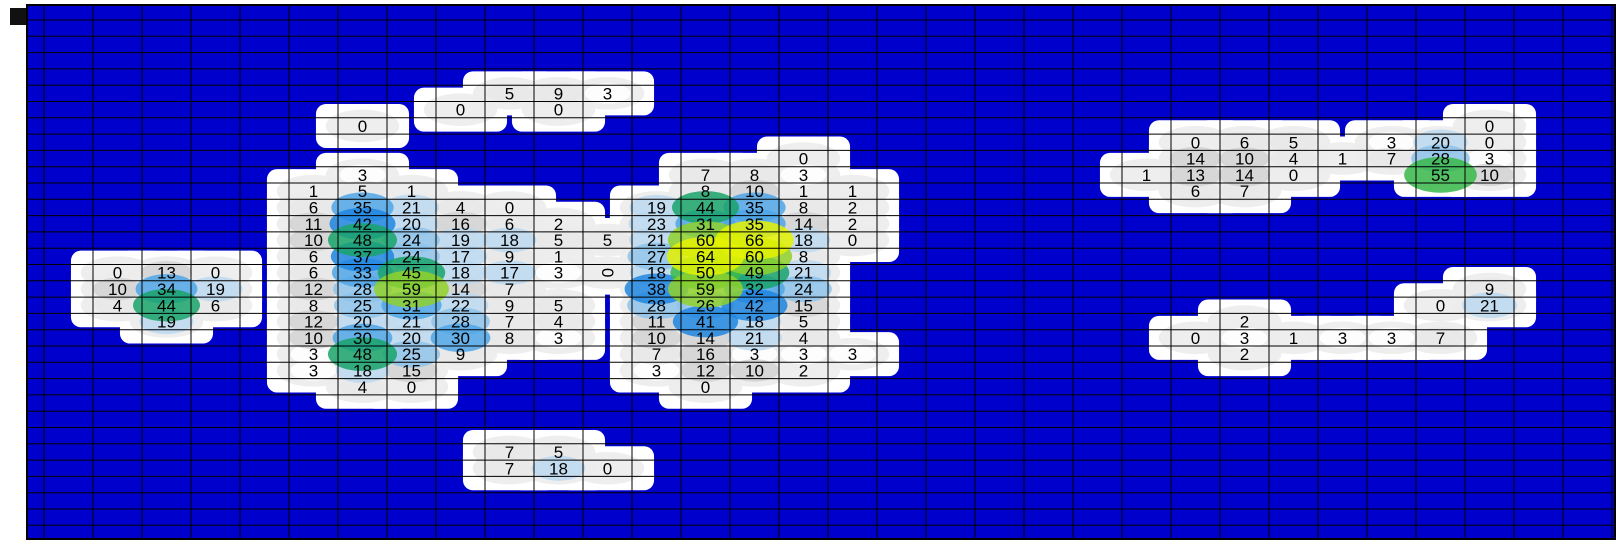  I want to click on cell-value-label: 59, so click(411, 289).